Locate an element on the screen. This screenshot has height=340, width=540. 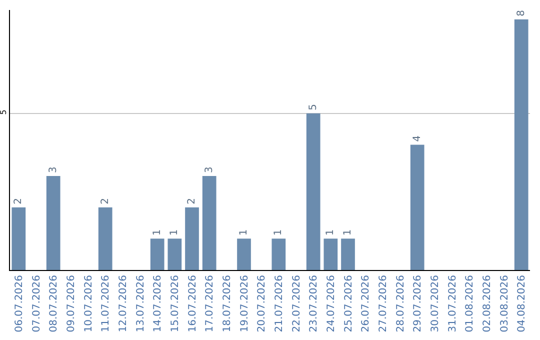
x-tick-label: 04.08.2026 is located at coordinates (522, 303).